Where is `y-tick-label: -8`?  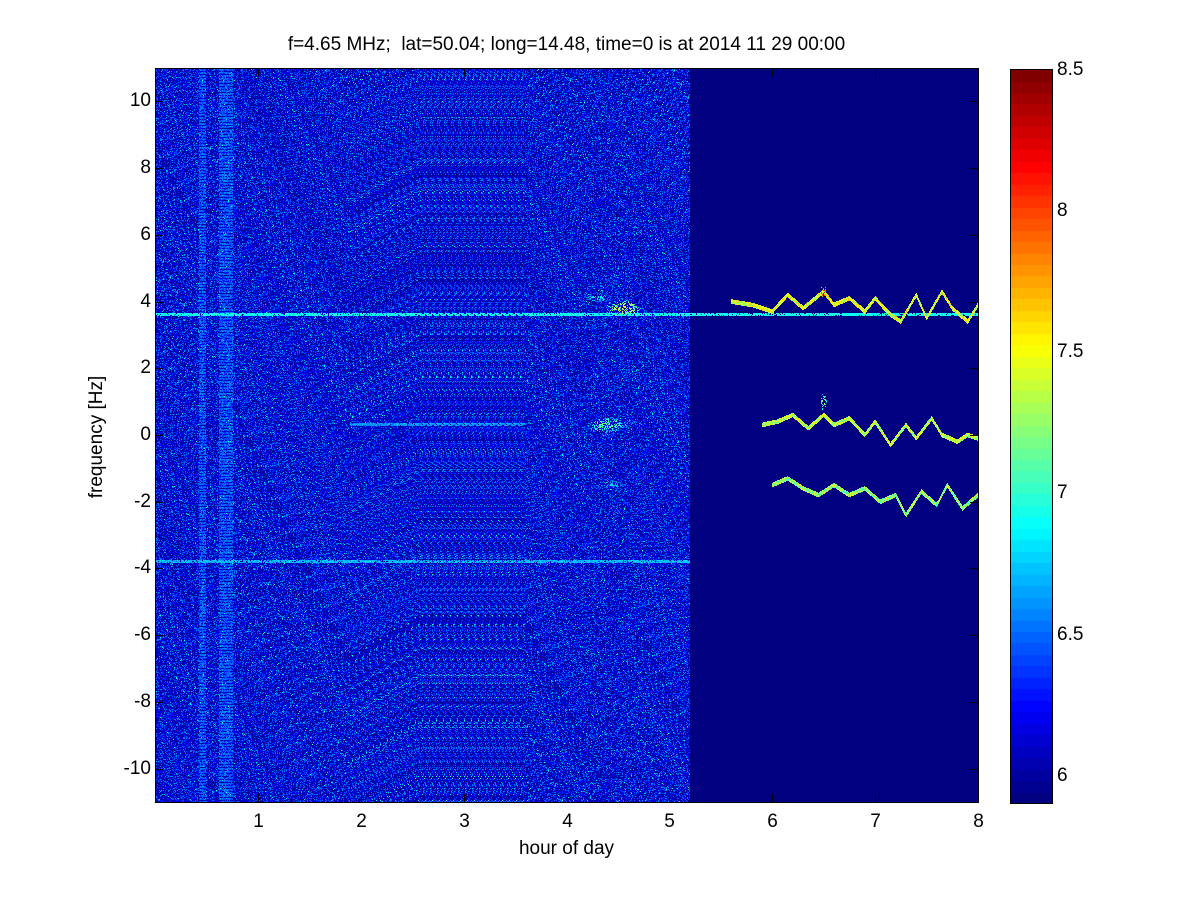 y-tick-label: -8 is located at coordinates (142, 701).